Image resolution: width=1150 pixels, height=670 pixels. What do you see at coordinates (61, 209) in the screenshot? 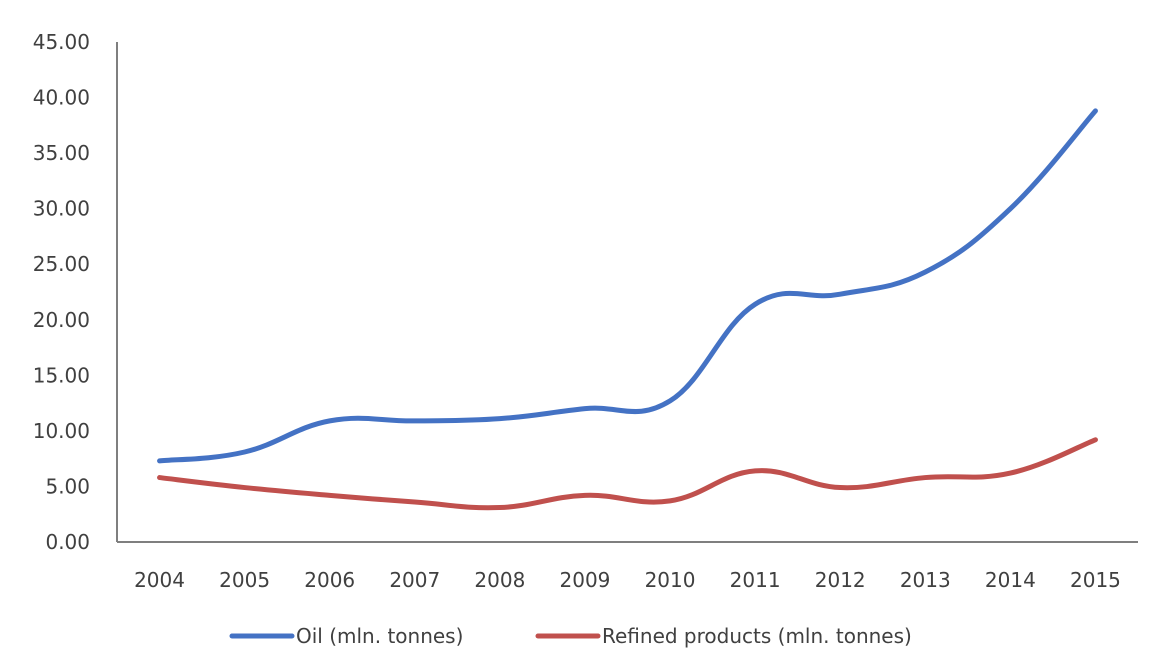
I see `y-tick-label: 30.00` at bounding box center [61, 209].